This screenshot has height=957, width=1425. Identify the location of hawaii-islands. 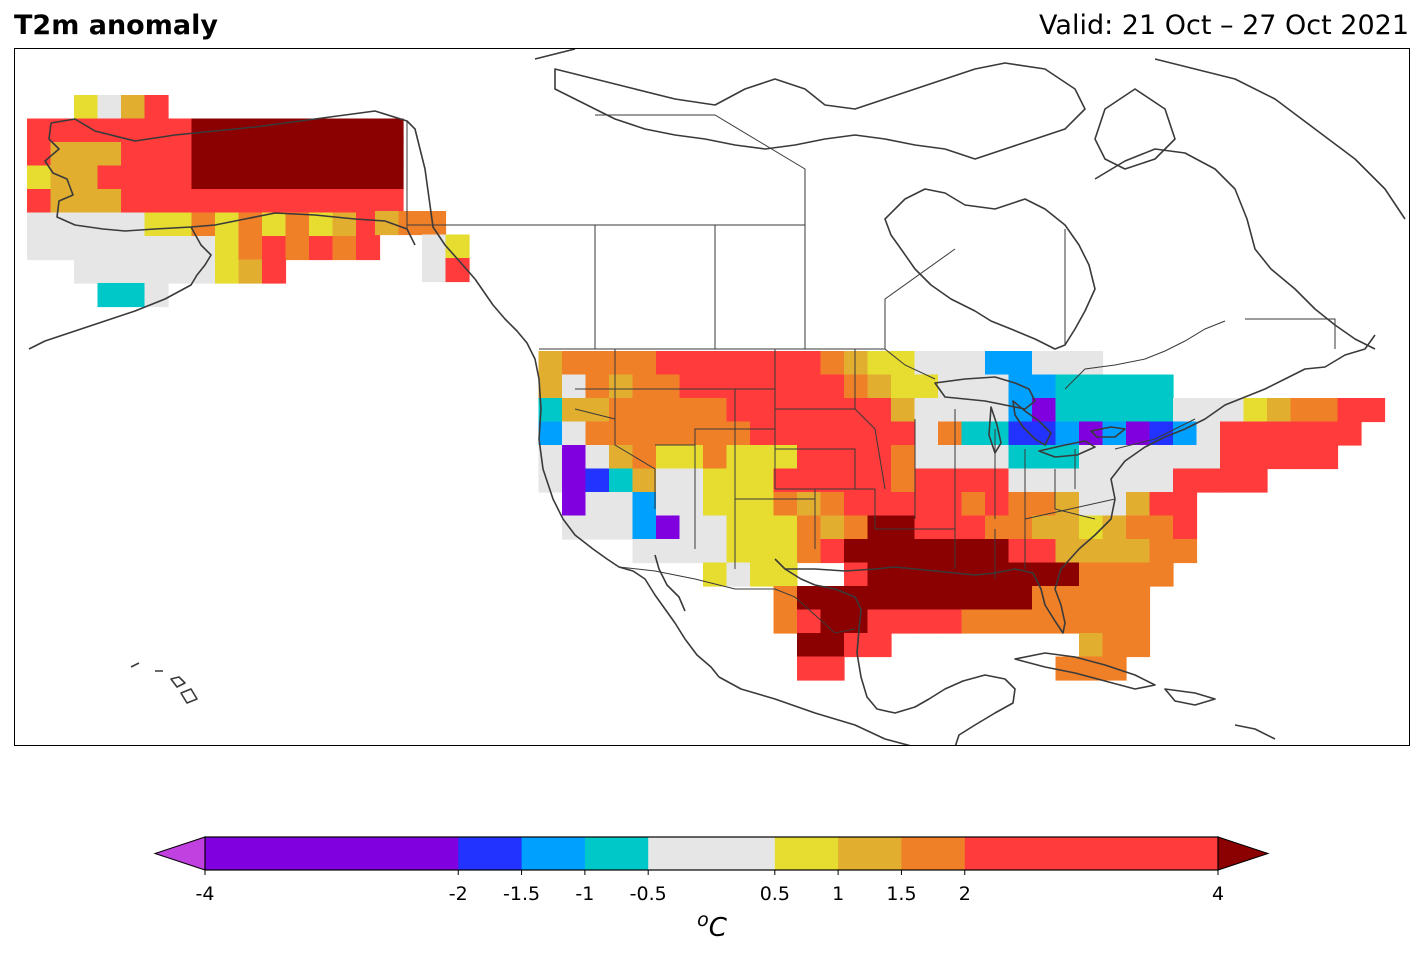
(164, 683).